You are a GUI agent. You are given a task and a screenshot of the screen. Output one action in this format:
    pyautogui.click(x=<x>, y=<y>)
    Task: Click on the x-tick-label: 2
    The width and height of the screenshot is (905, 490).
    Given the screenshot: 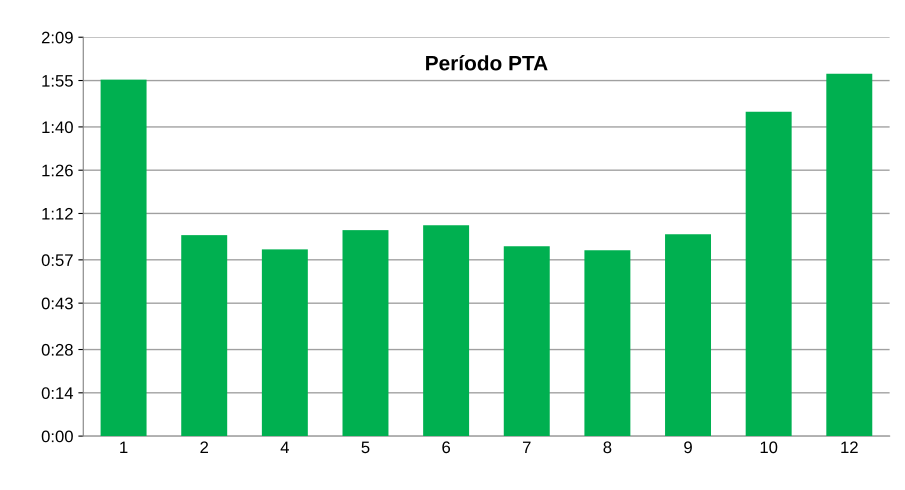 What is the action you would take?
    pyautogui.click(x=204, y=447)
    